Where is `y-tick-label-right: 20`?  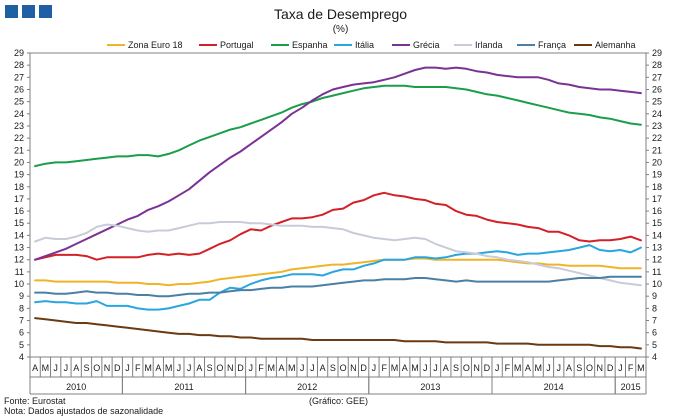
y-tick-label-right: 20 is located at coordinates (657, 162).